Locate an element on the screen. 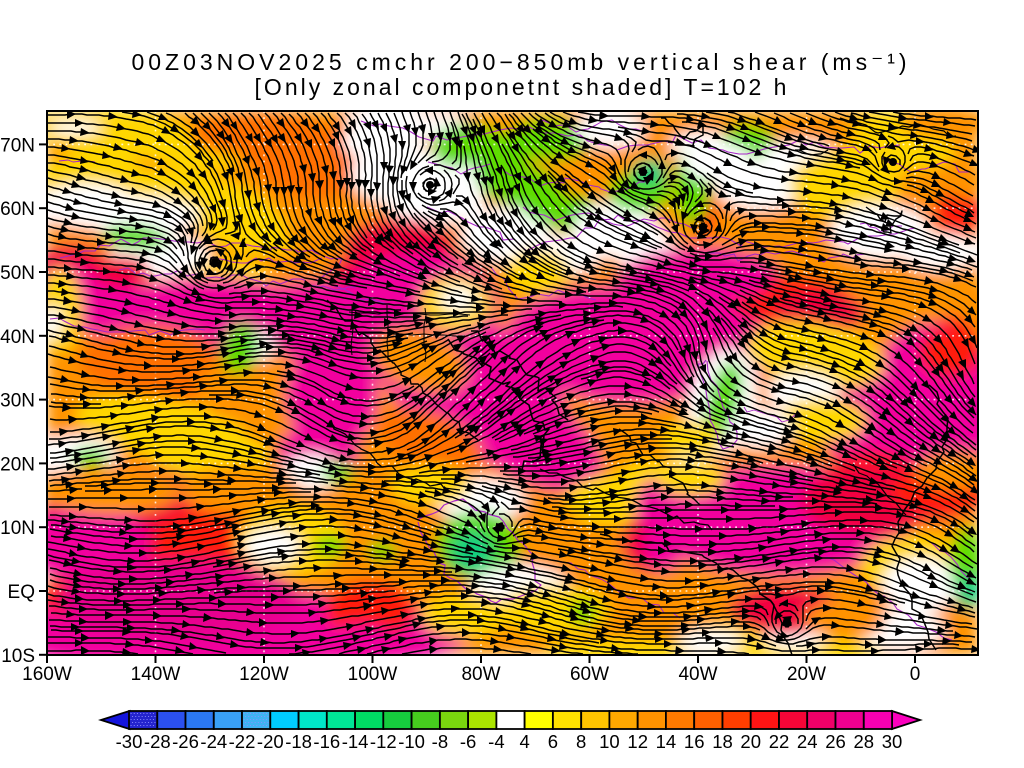 Image resolution: width=1024 pixels, height=768 pixels. svg-text: 28 is located at coordinates (864, 741).